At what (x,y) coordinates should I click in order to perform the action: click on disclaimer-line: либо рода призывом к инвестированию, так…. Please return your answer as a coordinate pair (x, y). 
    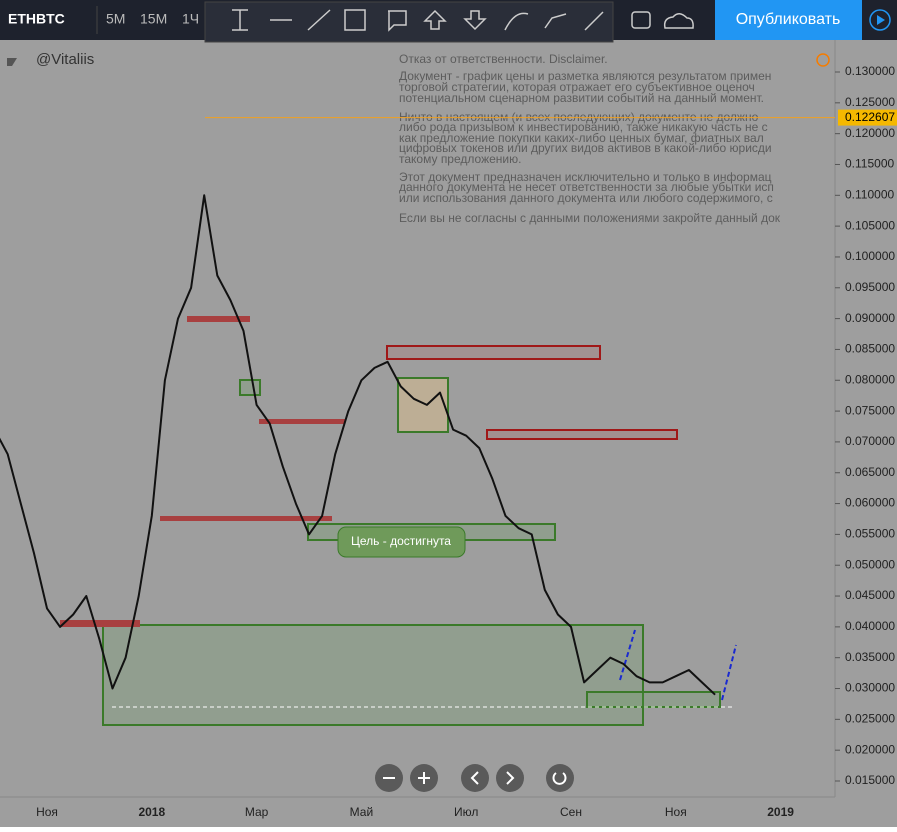
    Looking at the image, I should click on (583, 127).